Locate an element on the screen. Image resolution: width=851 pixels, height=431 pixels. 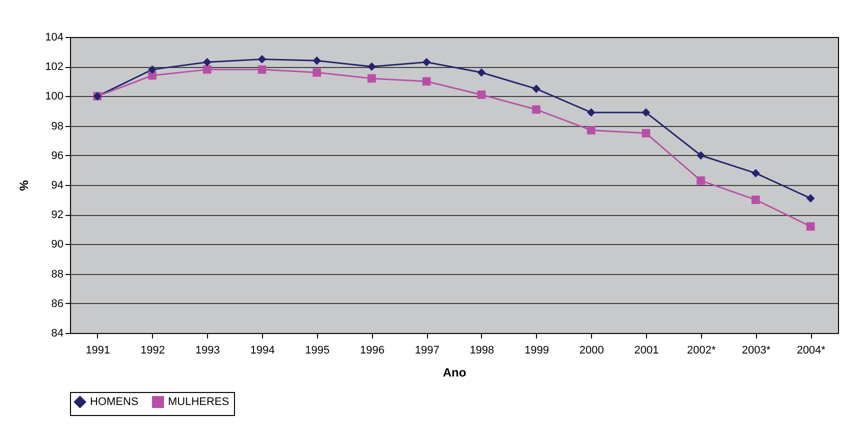
legend-label: MULHERES is located at coordinates (199, 402).